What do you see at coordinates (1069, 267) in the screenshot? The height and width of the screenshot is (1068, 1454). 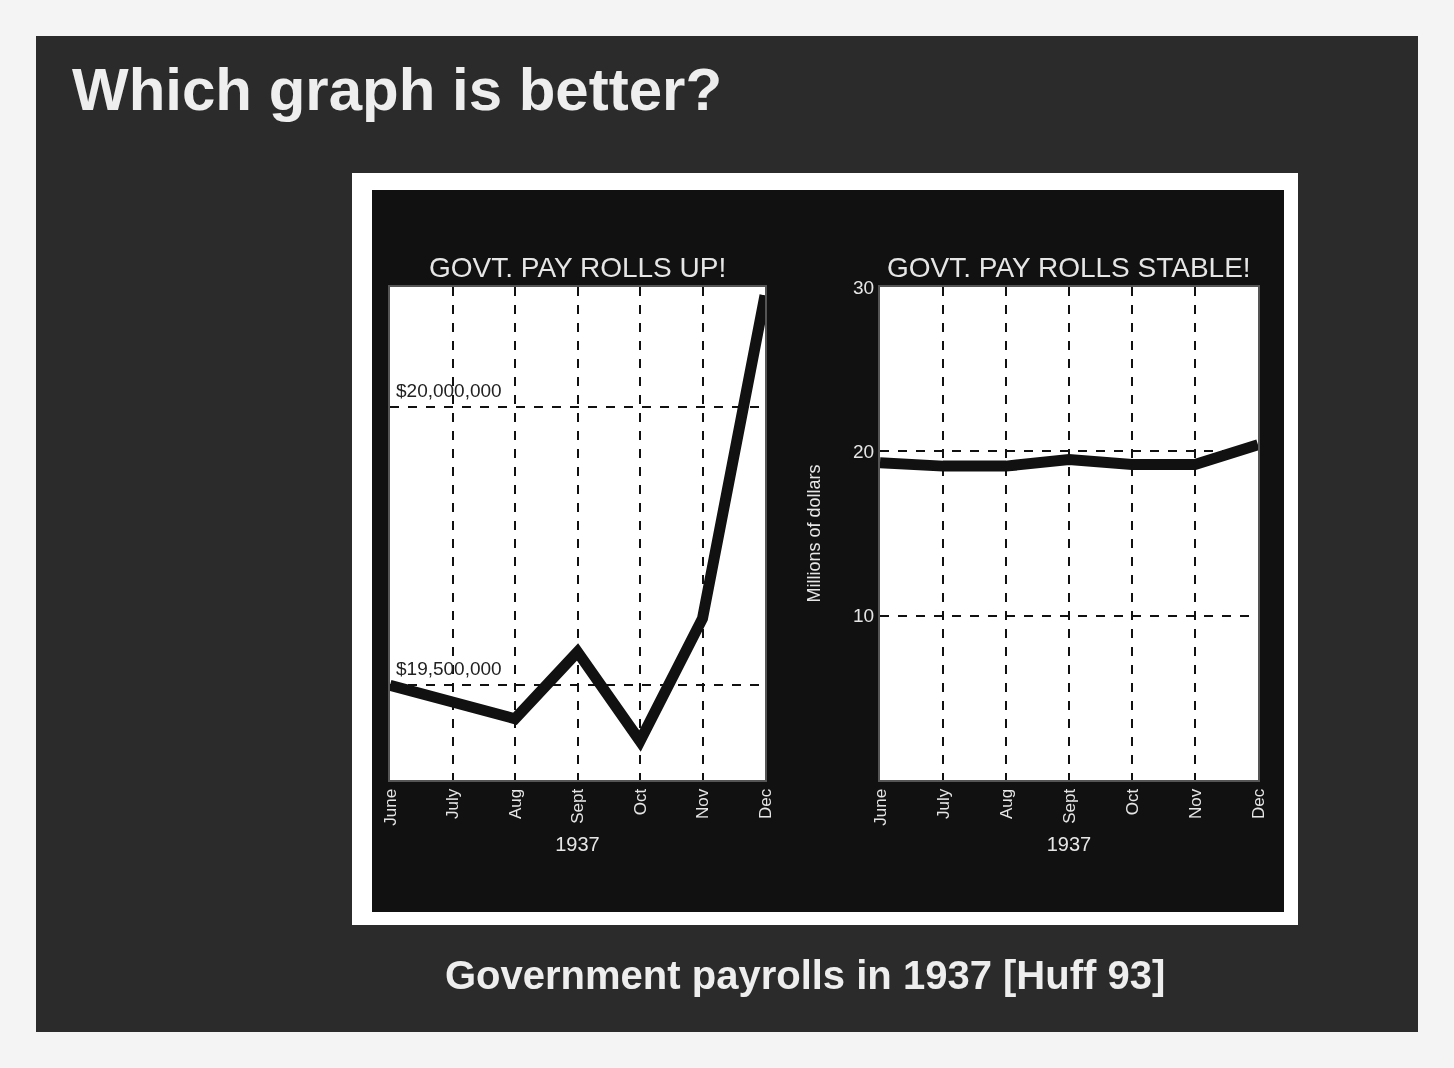 I see `chart-title: GOVT. PAY ROLLS STABLE!` at bounding box center [1069, 267].